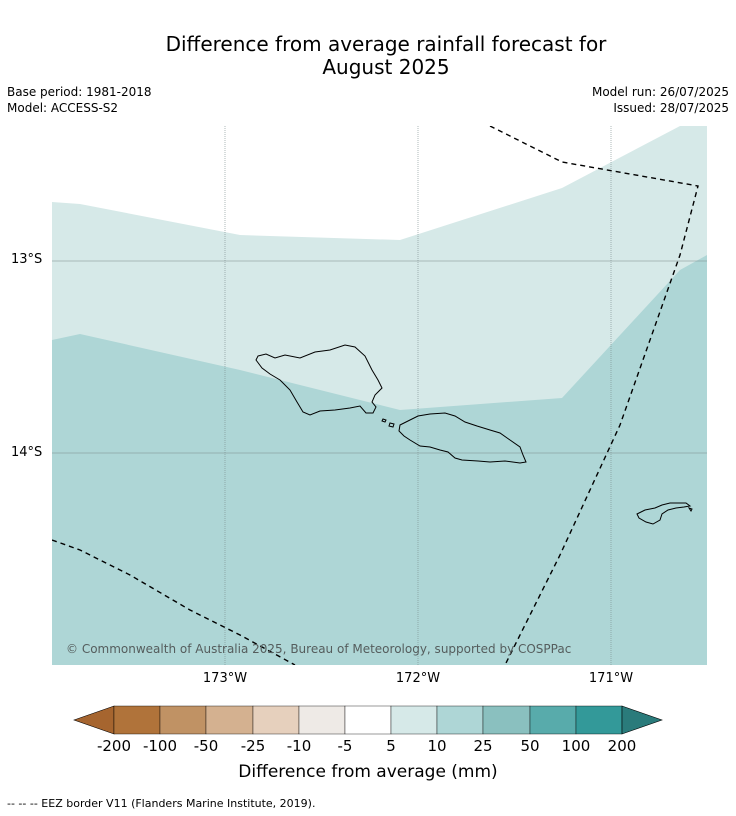 Image resolution: width=736 pixels, height=816 pixels. Describe the element at coordinates (114, 746) in the screenshot. I see `colorbar-tick: -200` at that location.